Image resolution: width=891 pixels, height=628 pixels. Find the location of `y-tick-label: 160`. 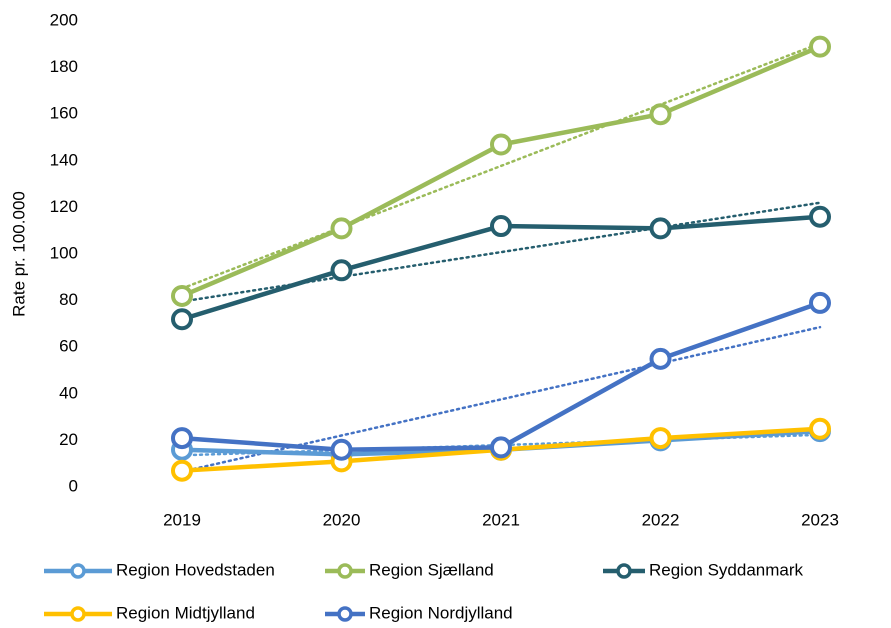

y-tick-label: 160 is located at coordinates (64, 113).